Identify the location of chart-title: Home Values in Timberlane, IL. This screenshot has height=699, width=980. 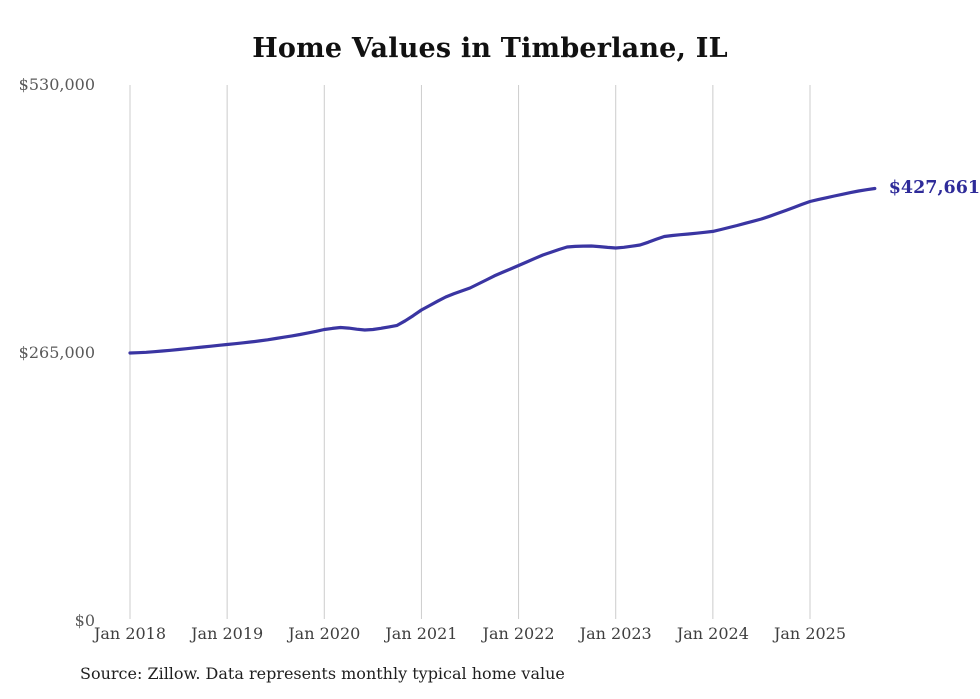
(490, 48).